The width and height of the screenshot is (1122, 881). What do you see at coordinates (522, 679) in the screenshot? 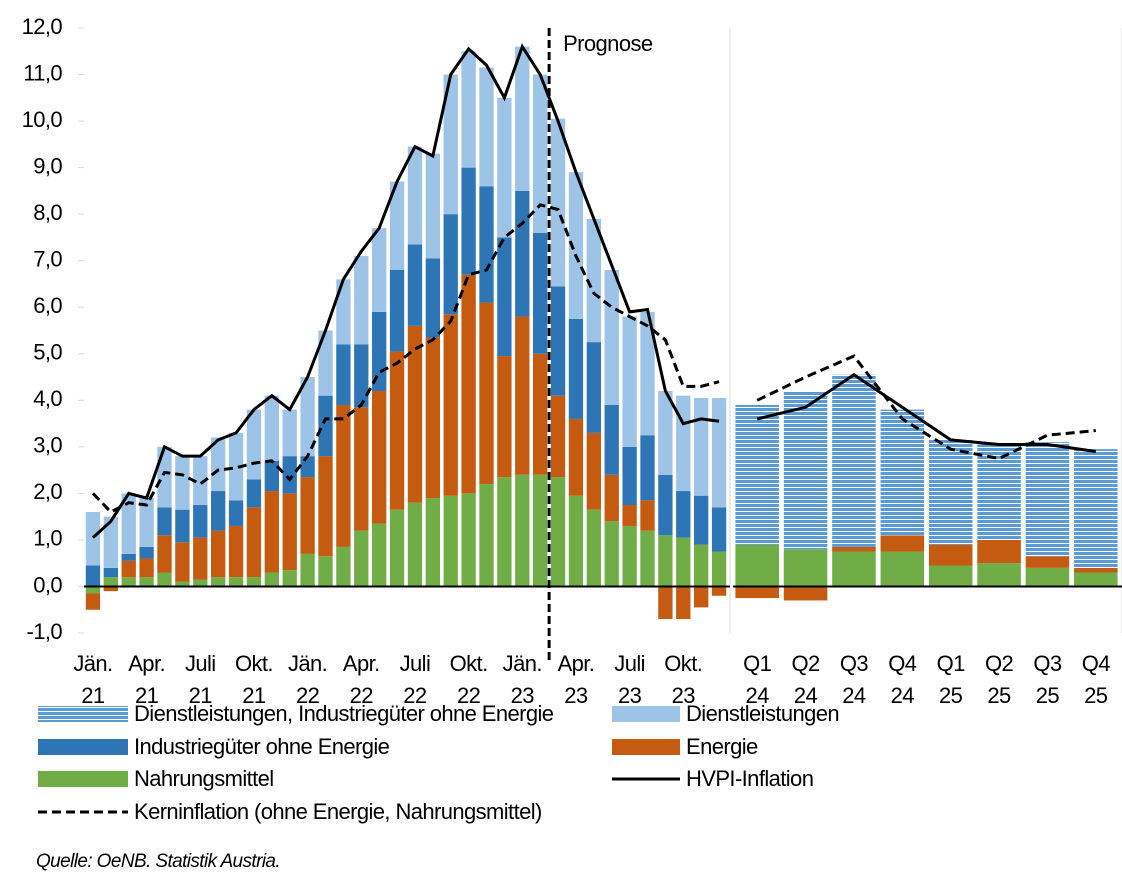
I see `x-tick-label: Jän. 23` at bounding box center [522, 679].